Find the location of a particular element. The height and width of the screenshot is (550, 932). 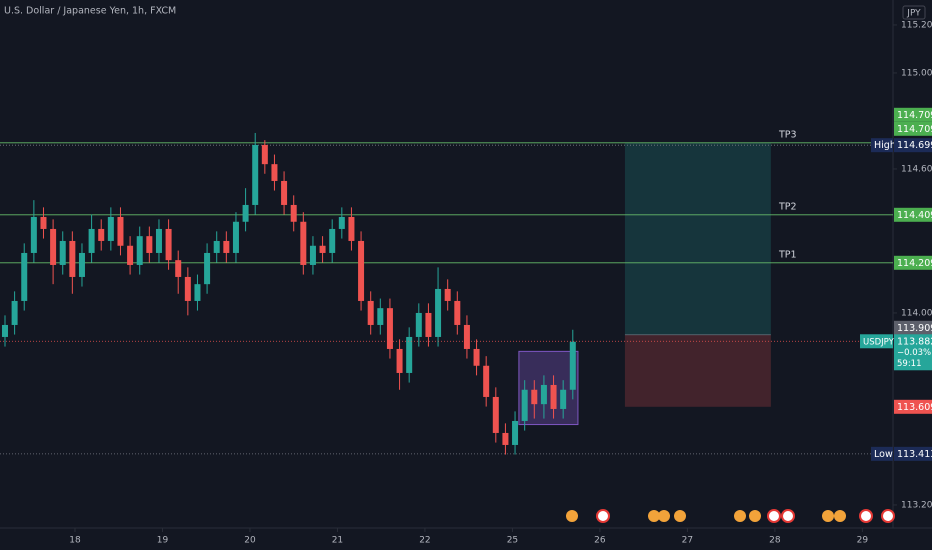

x-tick-label: 26 is located at coordinates (600, 541).